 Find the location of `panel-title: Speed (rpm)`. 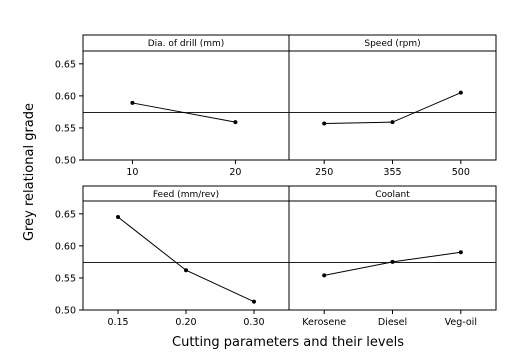

panel-title: Speed (rpm) is located at coordinates (392, 44).